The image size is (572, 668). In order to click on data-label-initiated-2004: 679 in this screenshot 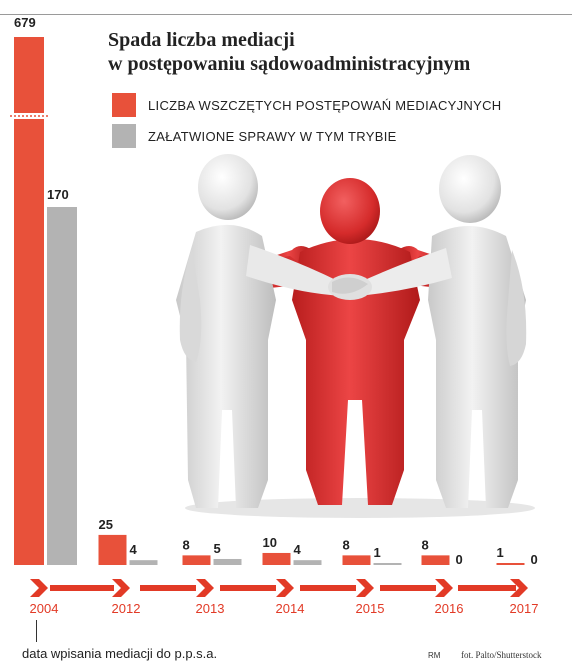, I will do `click(25, 22)`.